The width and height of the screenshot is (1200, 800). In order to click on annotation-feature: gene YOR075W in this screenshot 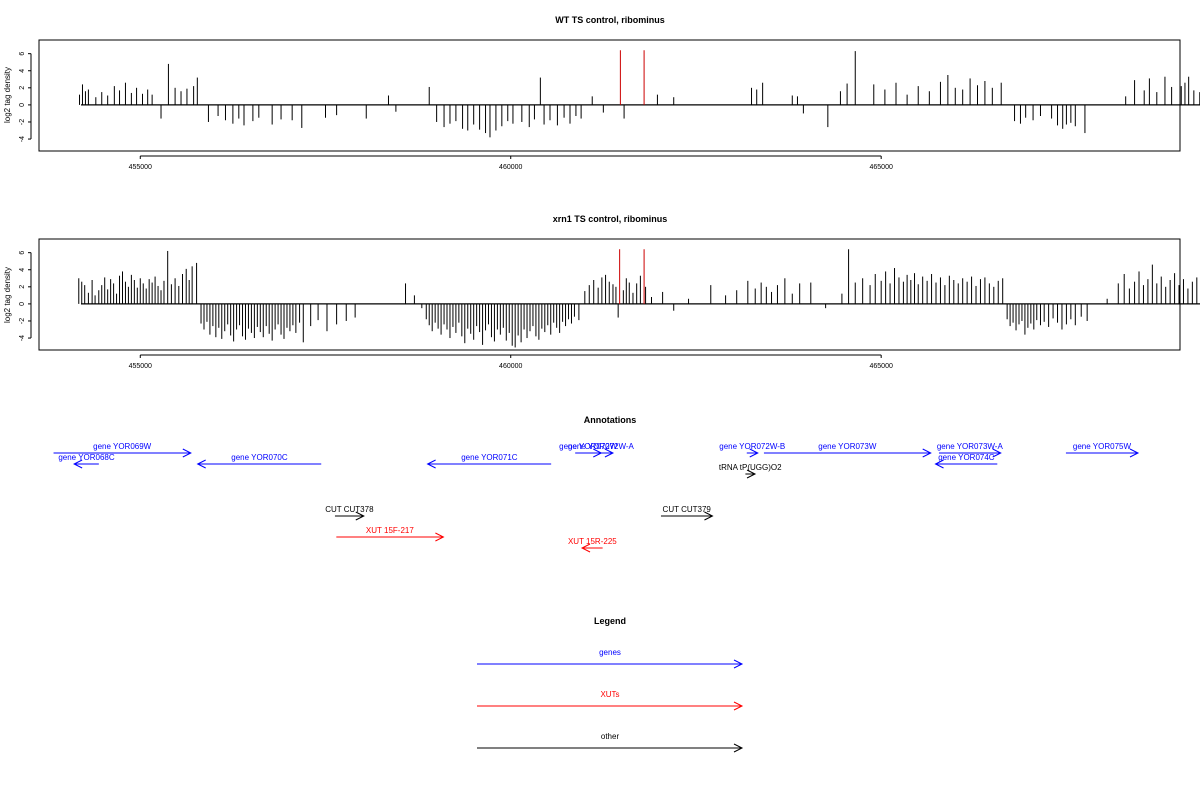, I will do `click(1102, 450)`.